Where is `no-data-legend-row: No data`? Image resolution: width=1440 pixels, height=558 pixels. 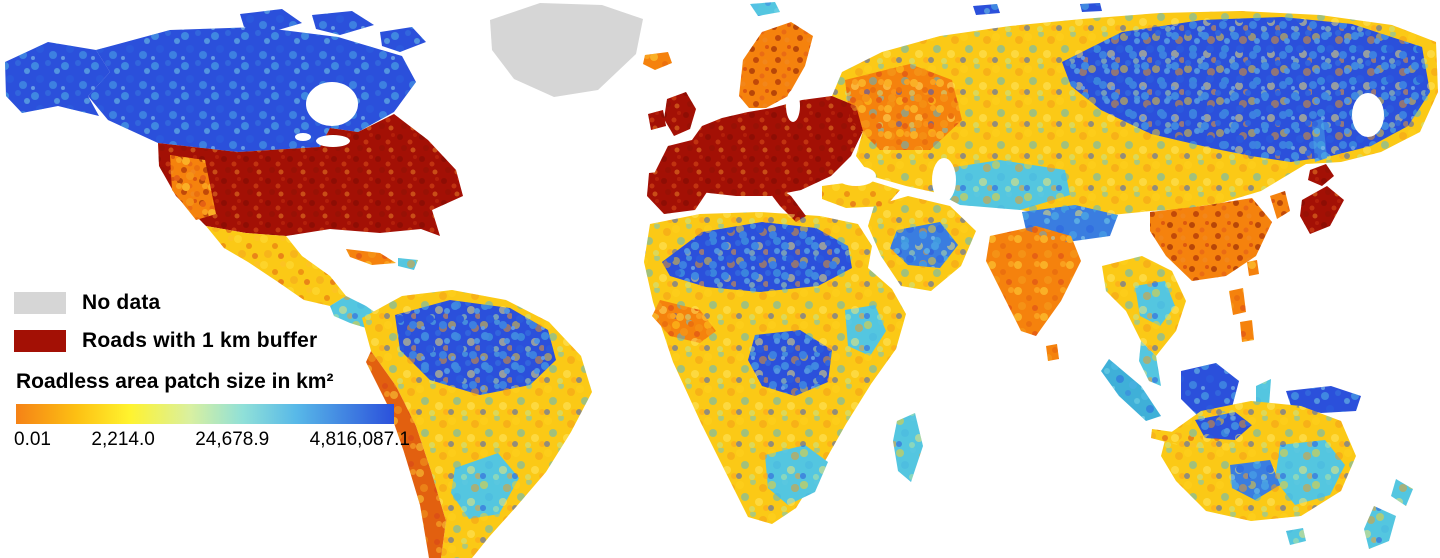 no-data-legend-row: No data is located at coordinates (212, 303).